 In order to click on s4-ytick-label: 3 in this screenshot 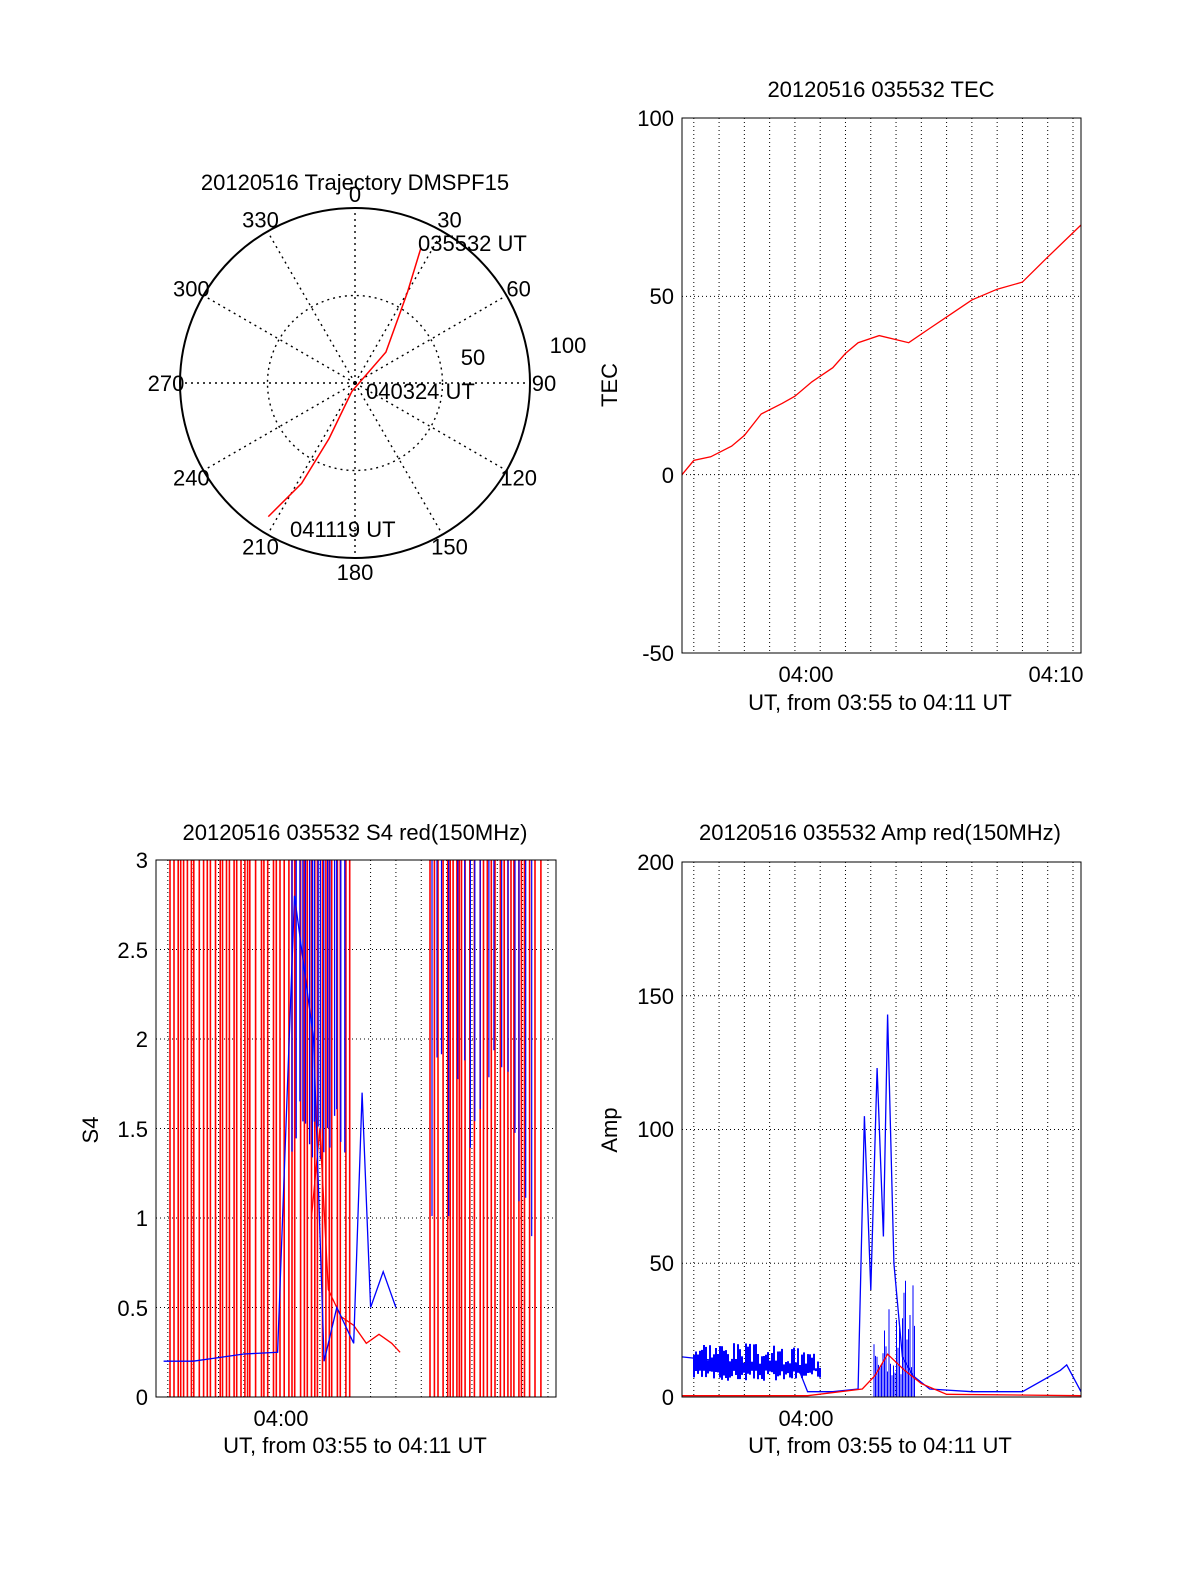, I will do `click(142, 860)`.